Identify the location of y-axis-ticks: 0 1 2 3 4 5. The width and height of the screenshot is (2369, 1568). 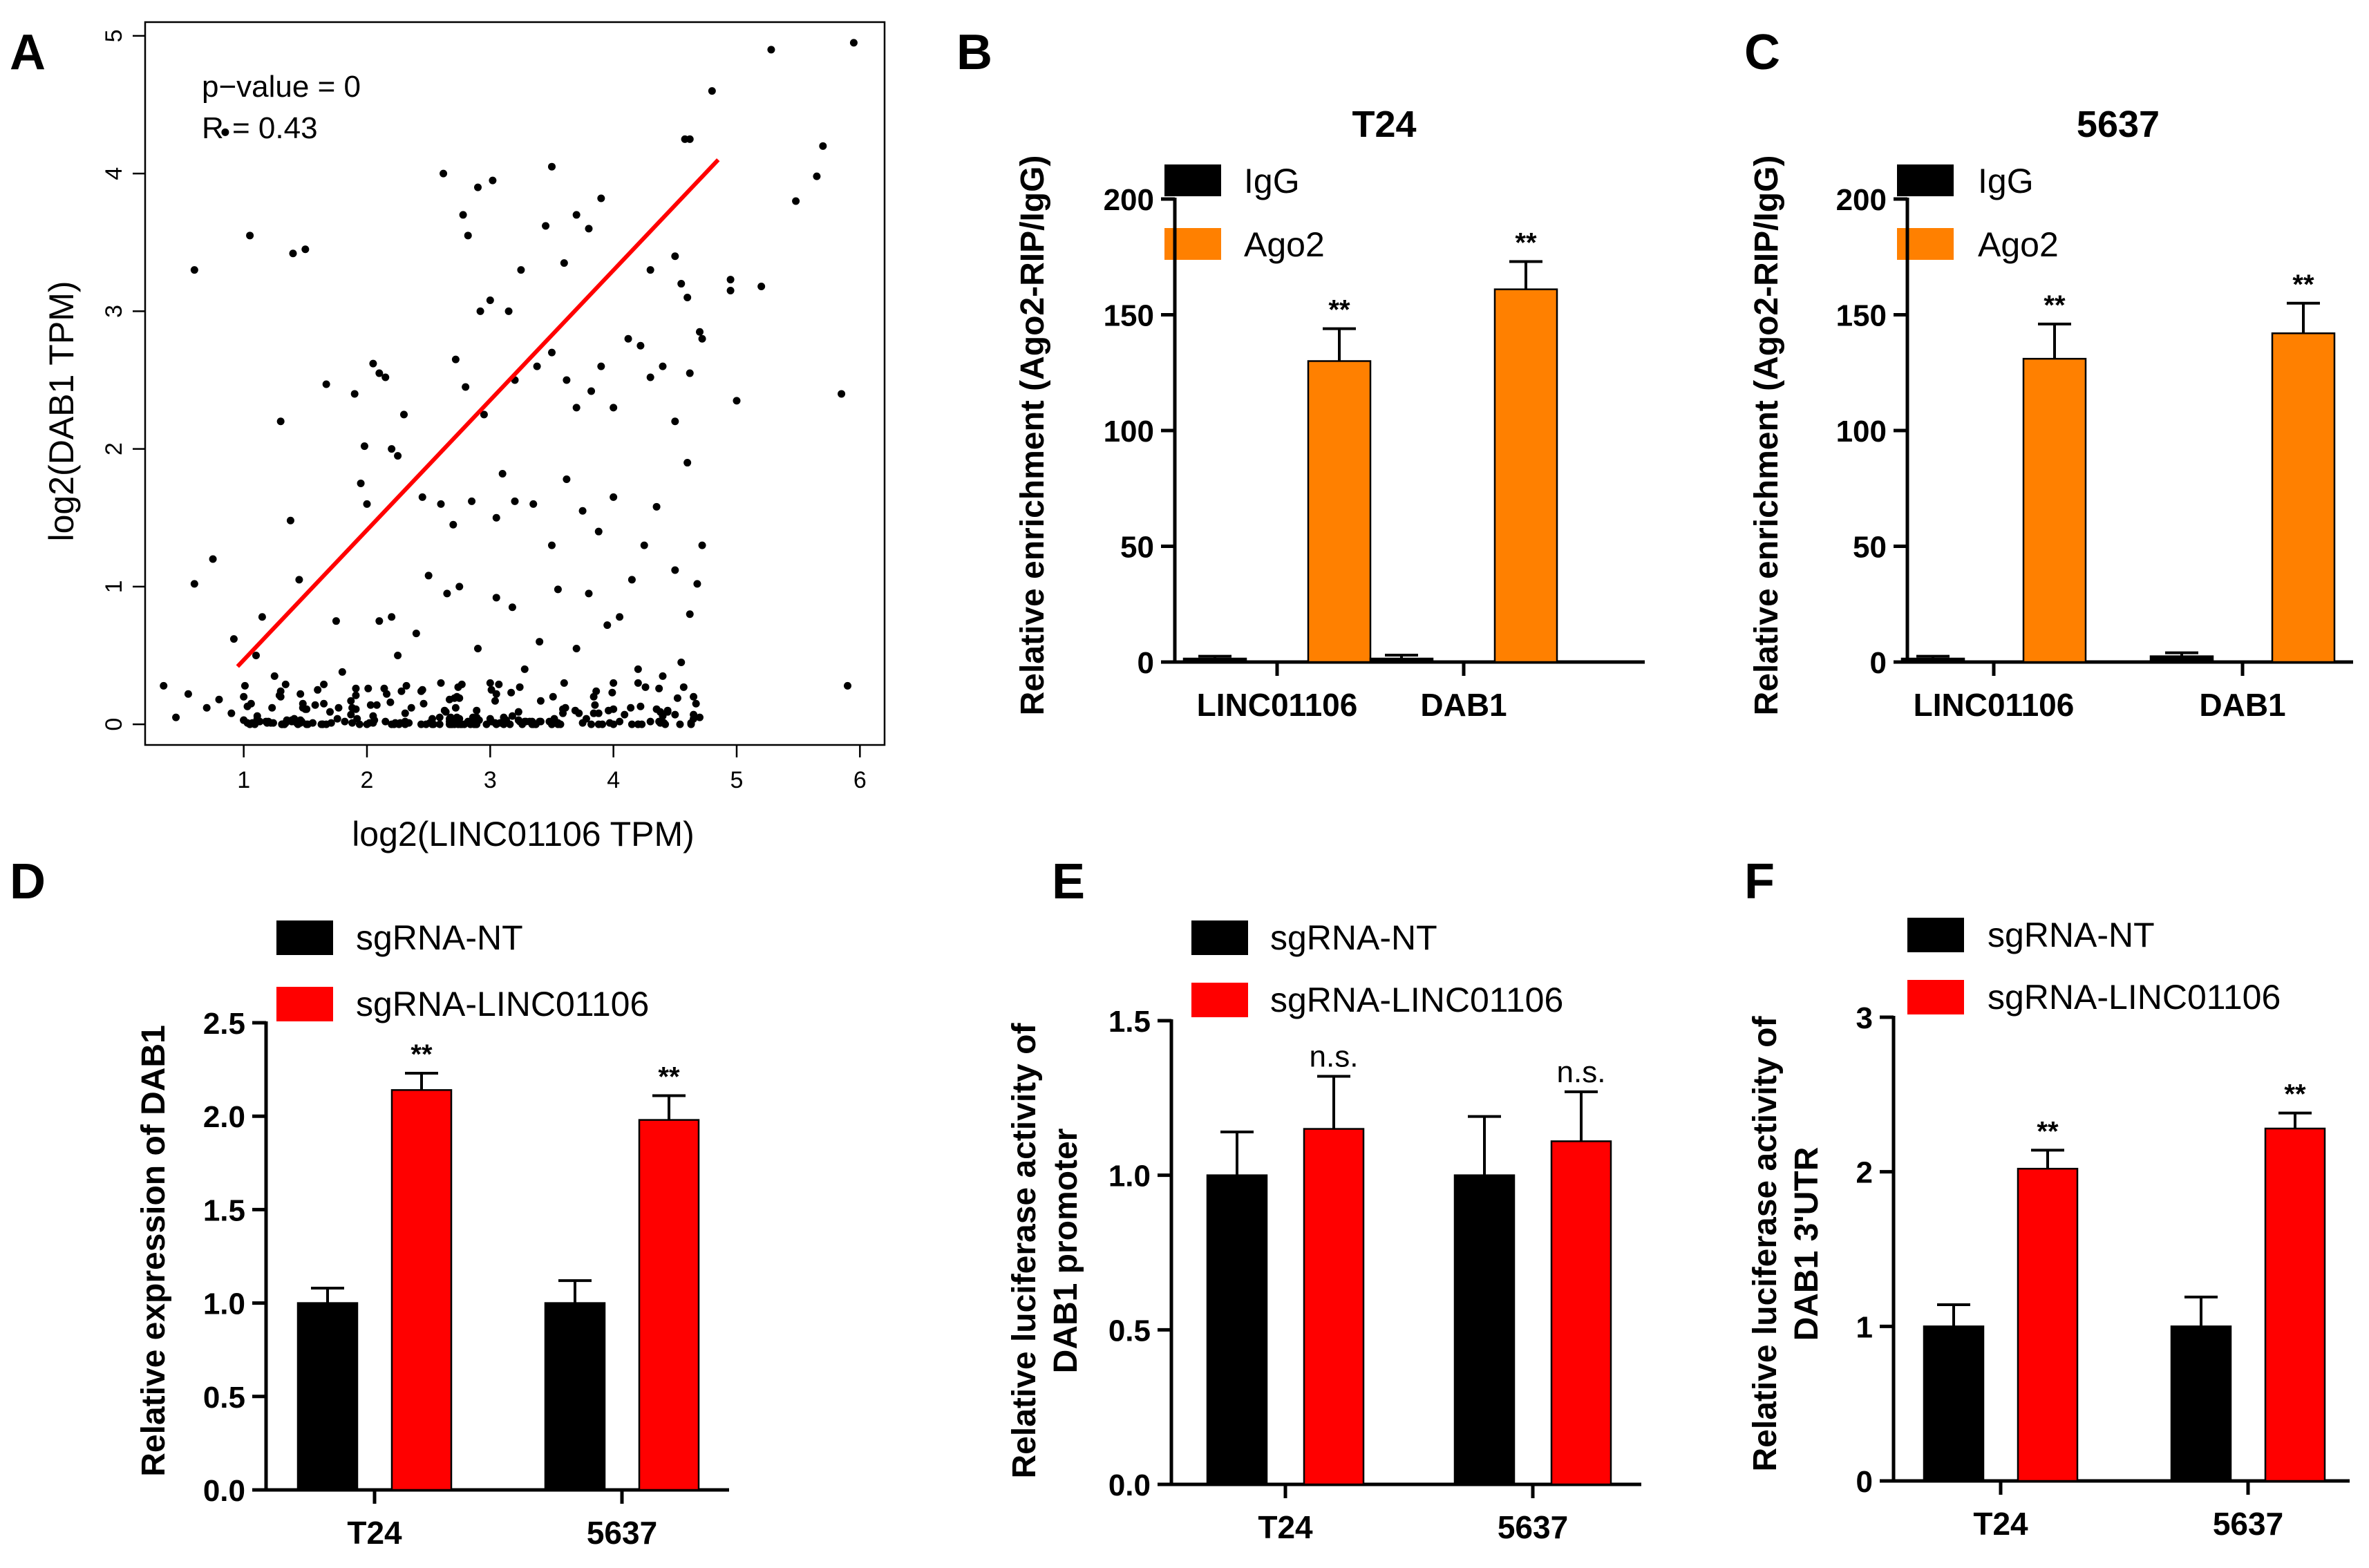
(123, 380).